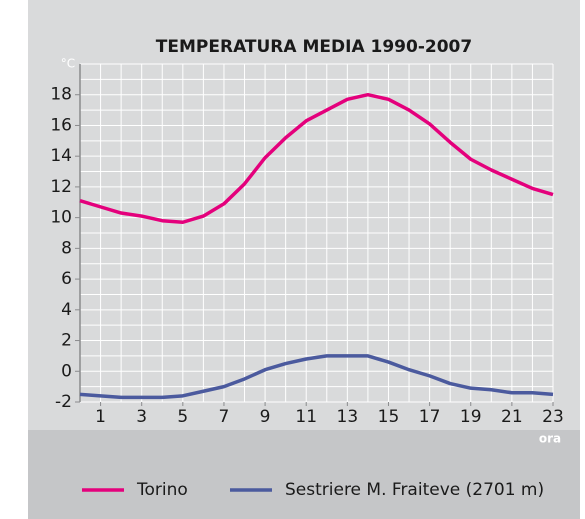 Image resolution: width=585 pixels, height=519 pixels. What do you see at coordinates (61, 156) in the screenshot?
I see `y-tick-label: 14` at bounding box center [61, 156].